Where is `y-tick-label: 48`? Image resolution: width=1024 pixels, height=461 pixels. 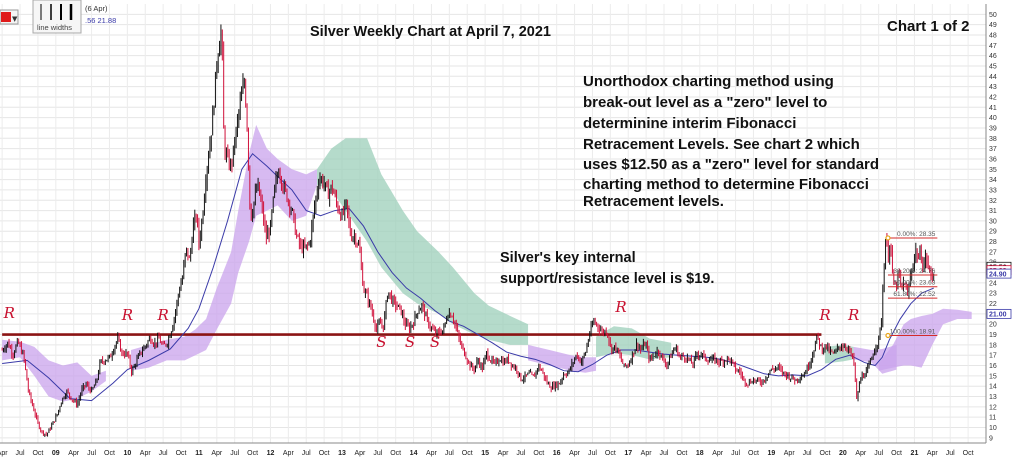 y-tick-label: 48 is located at coordinates (993, 35).